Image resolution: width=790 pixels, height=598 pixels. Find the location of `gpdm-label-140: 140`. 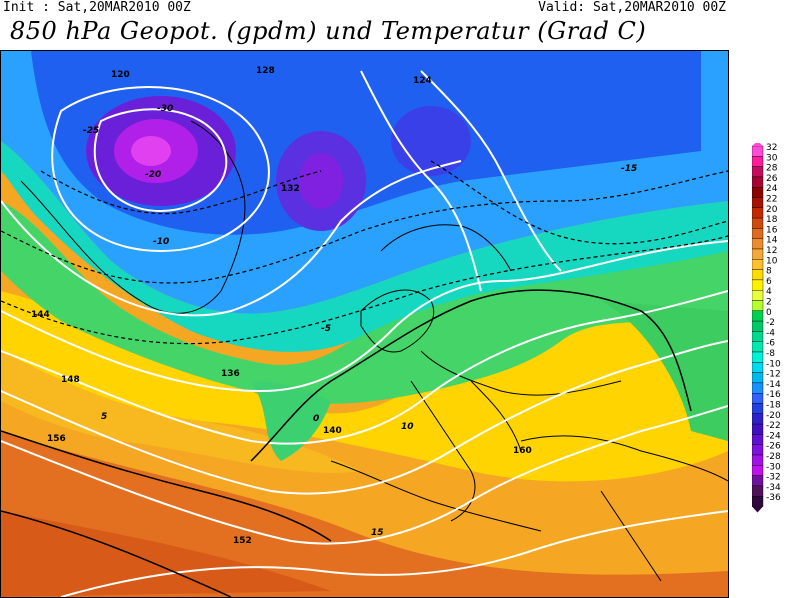

gpdm-label-140: 140 is located at coordinates (332, 431).